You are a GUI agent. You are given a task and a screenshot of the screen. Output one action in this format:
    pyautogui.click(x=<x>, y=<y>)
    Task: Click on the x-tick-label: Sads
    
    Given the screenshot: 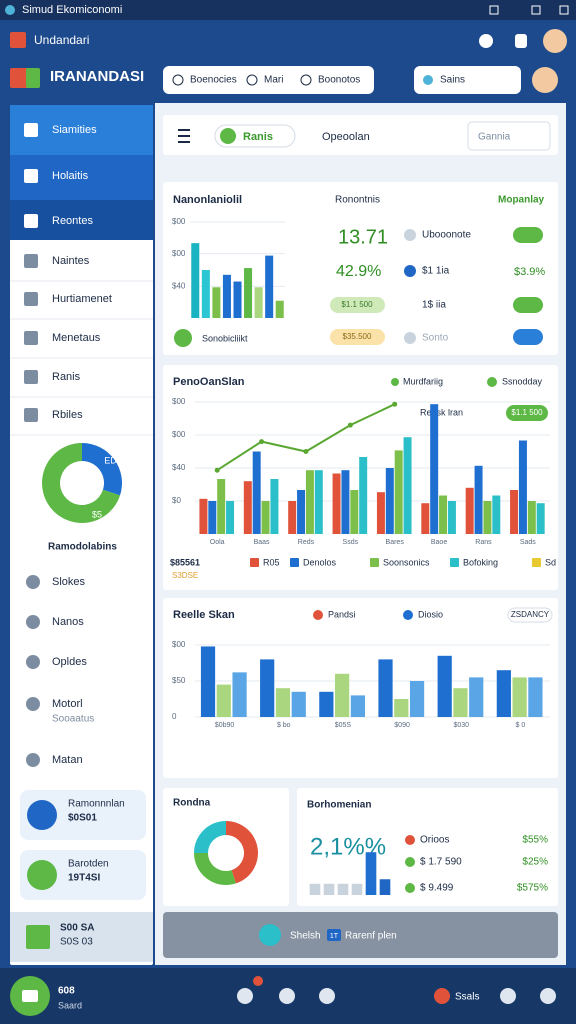 What is the action you would take?
    pyautogui.click(x=528, y=542)
    